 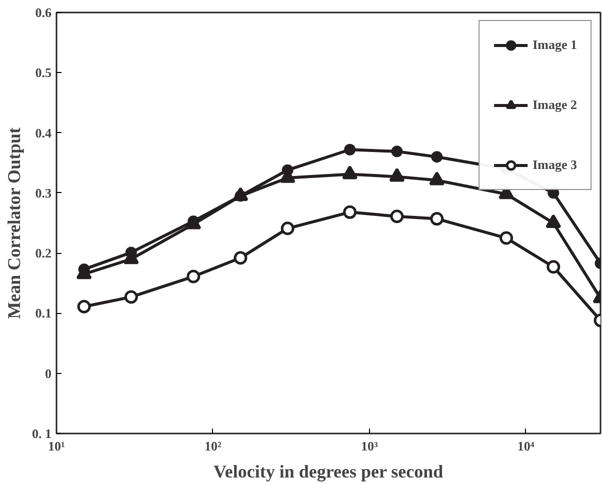 I want to click on x-axis-title: Velocity in degrees per second, so click(x=329, y=472).